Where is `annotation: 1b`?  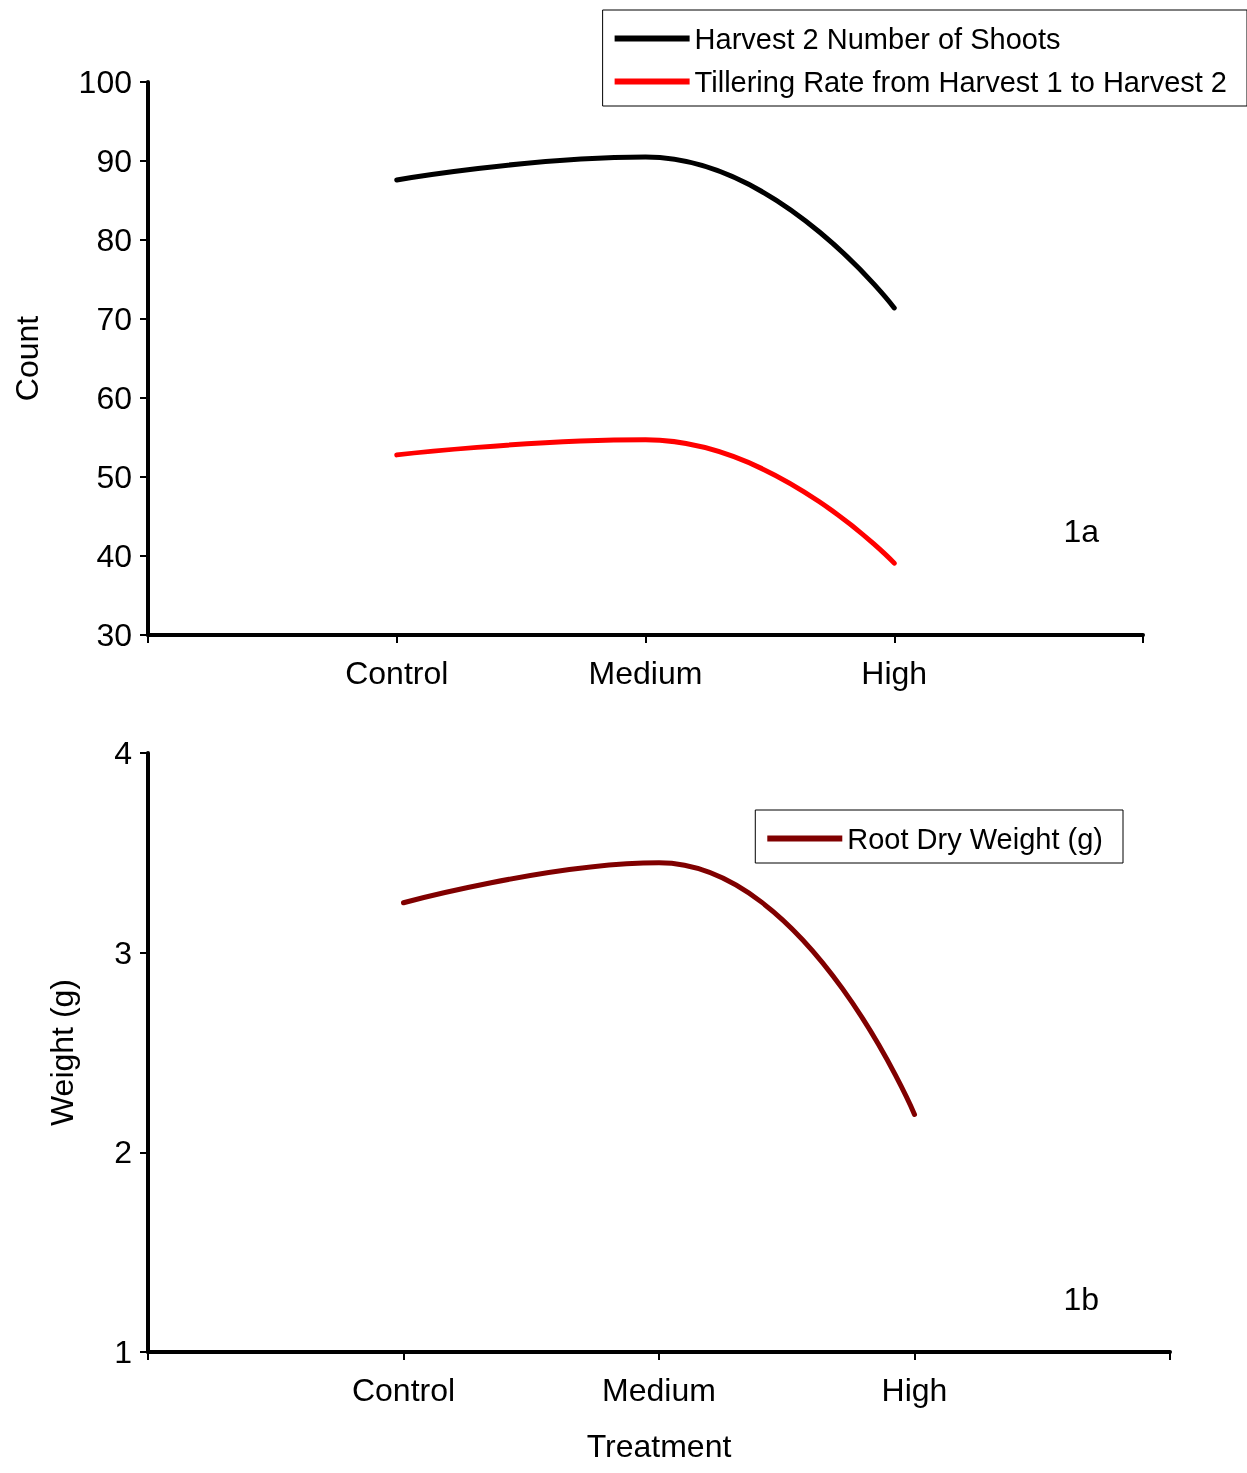 annotation: 1b is located at coordinates (1081, 1299).